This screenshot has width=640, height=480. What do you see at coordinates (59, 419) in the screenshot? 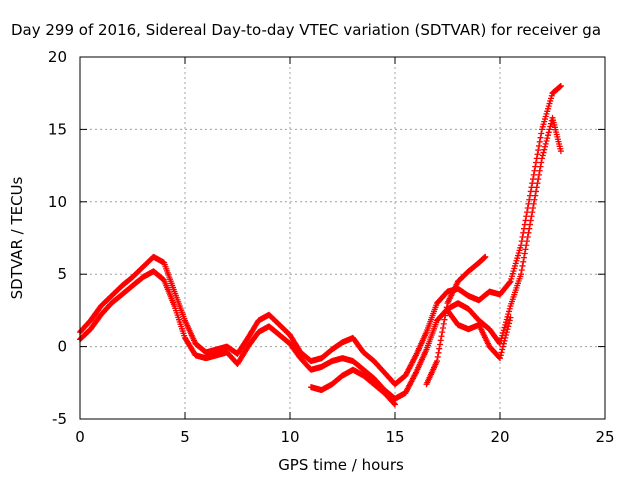
I see `y-tick-label-0: -5` at bounding box center [59, 419].